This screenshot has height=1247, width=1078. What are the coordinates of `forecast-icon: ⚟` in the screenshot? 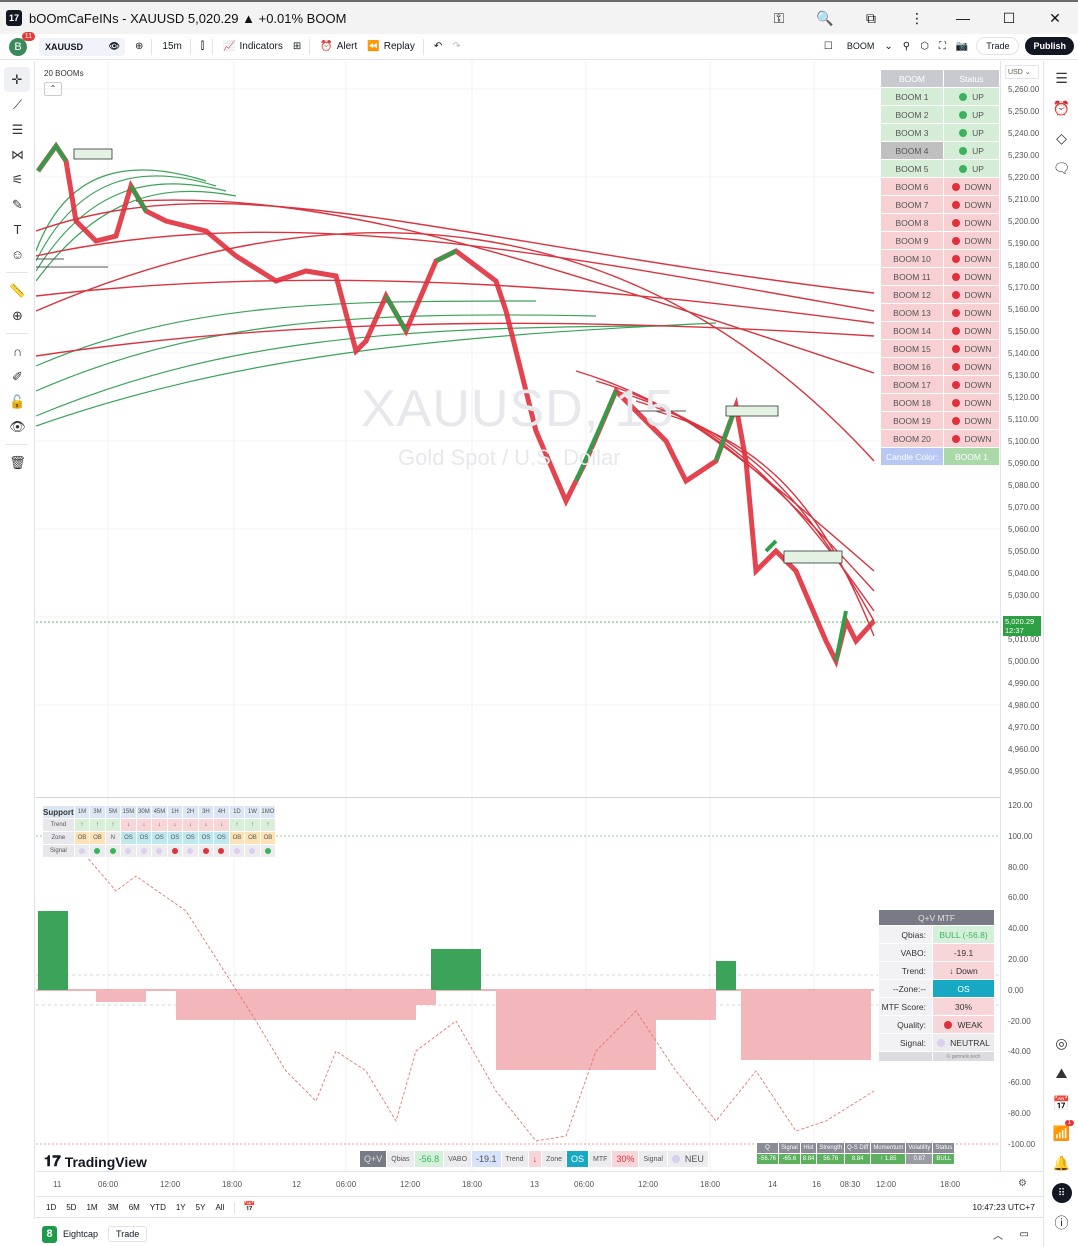 It's located at (17, 179).